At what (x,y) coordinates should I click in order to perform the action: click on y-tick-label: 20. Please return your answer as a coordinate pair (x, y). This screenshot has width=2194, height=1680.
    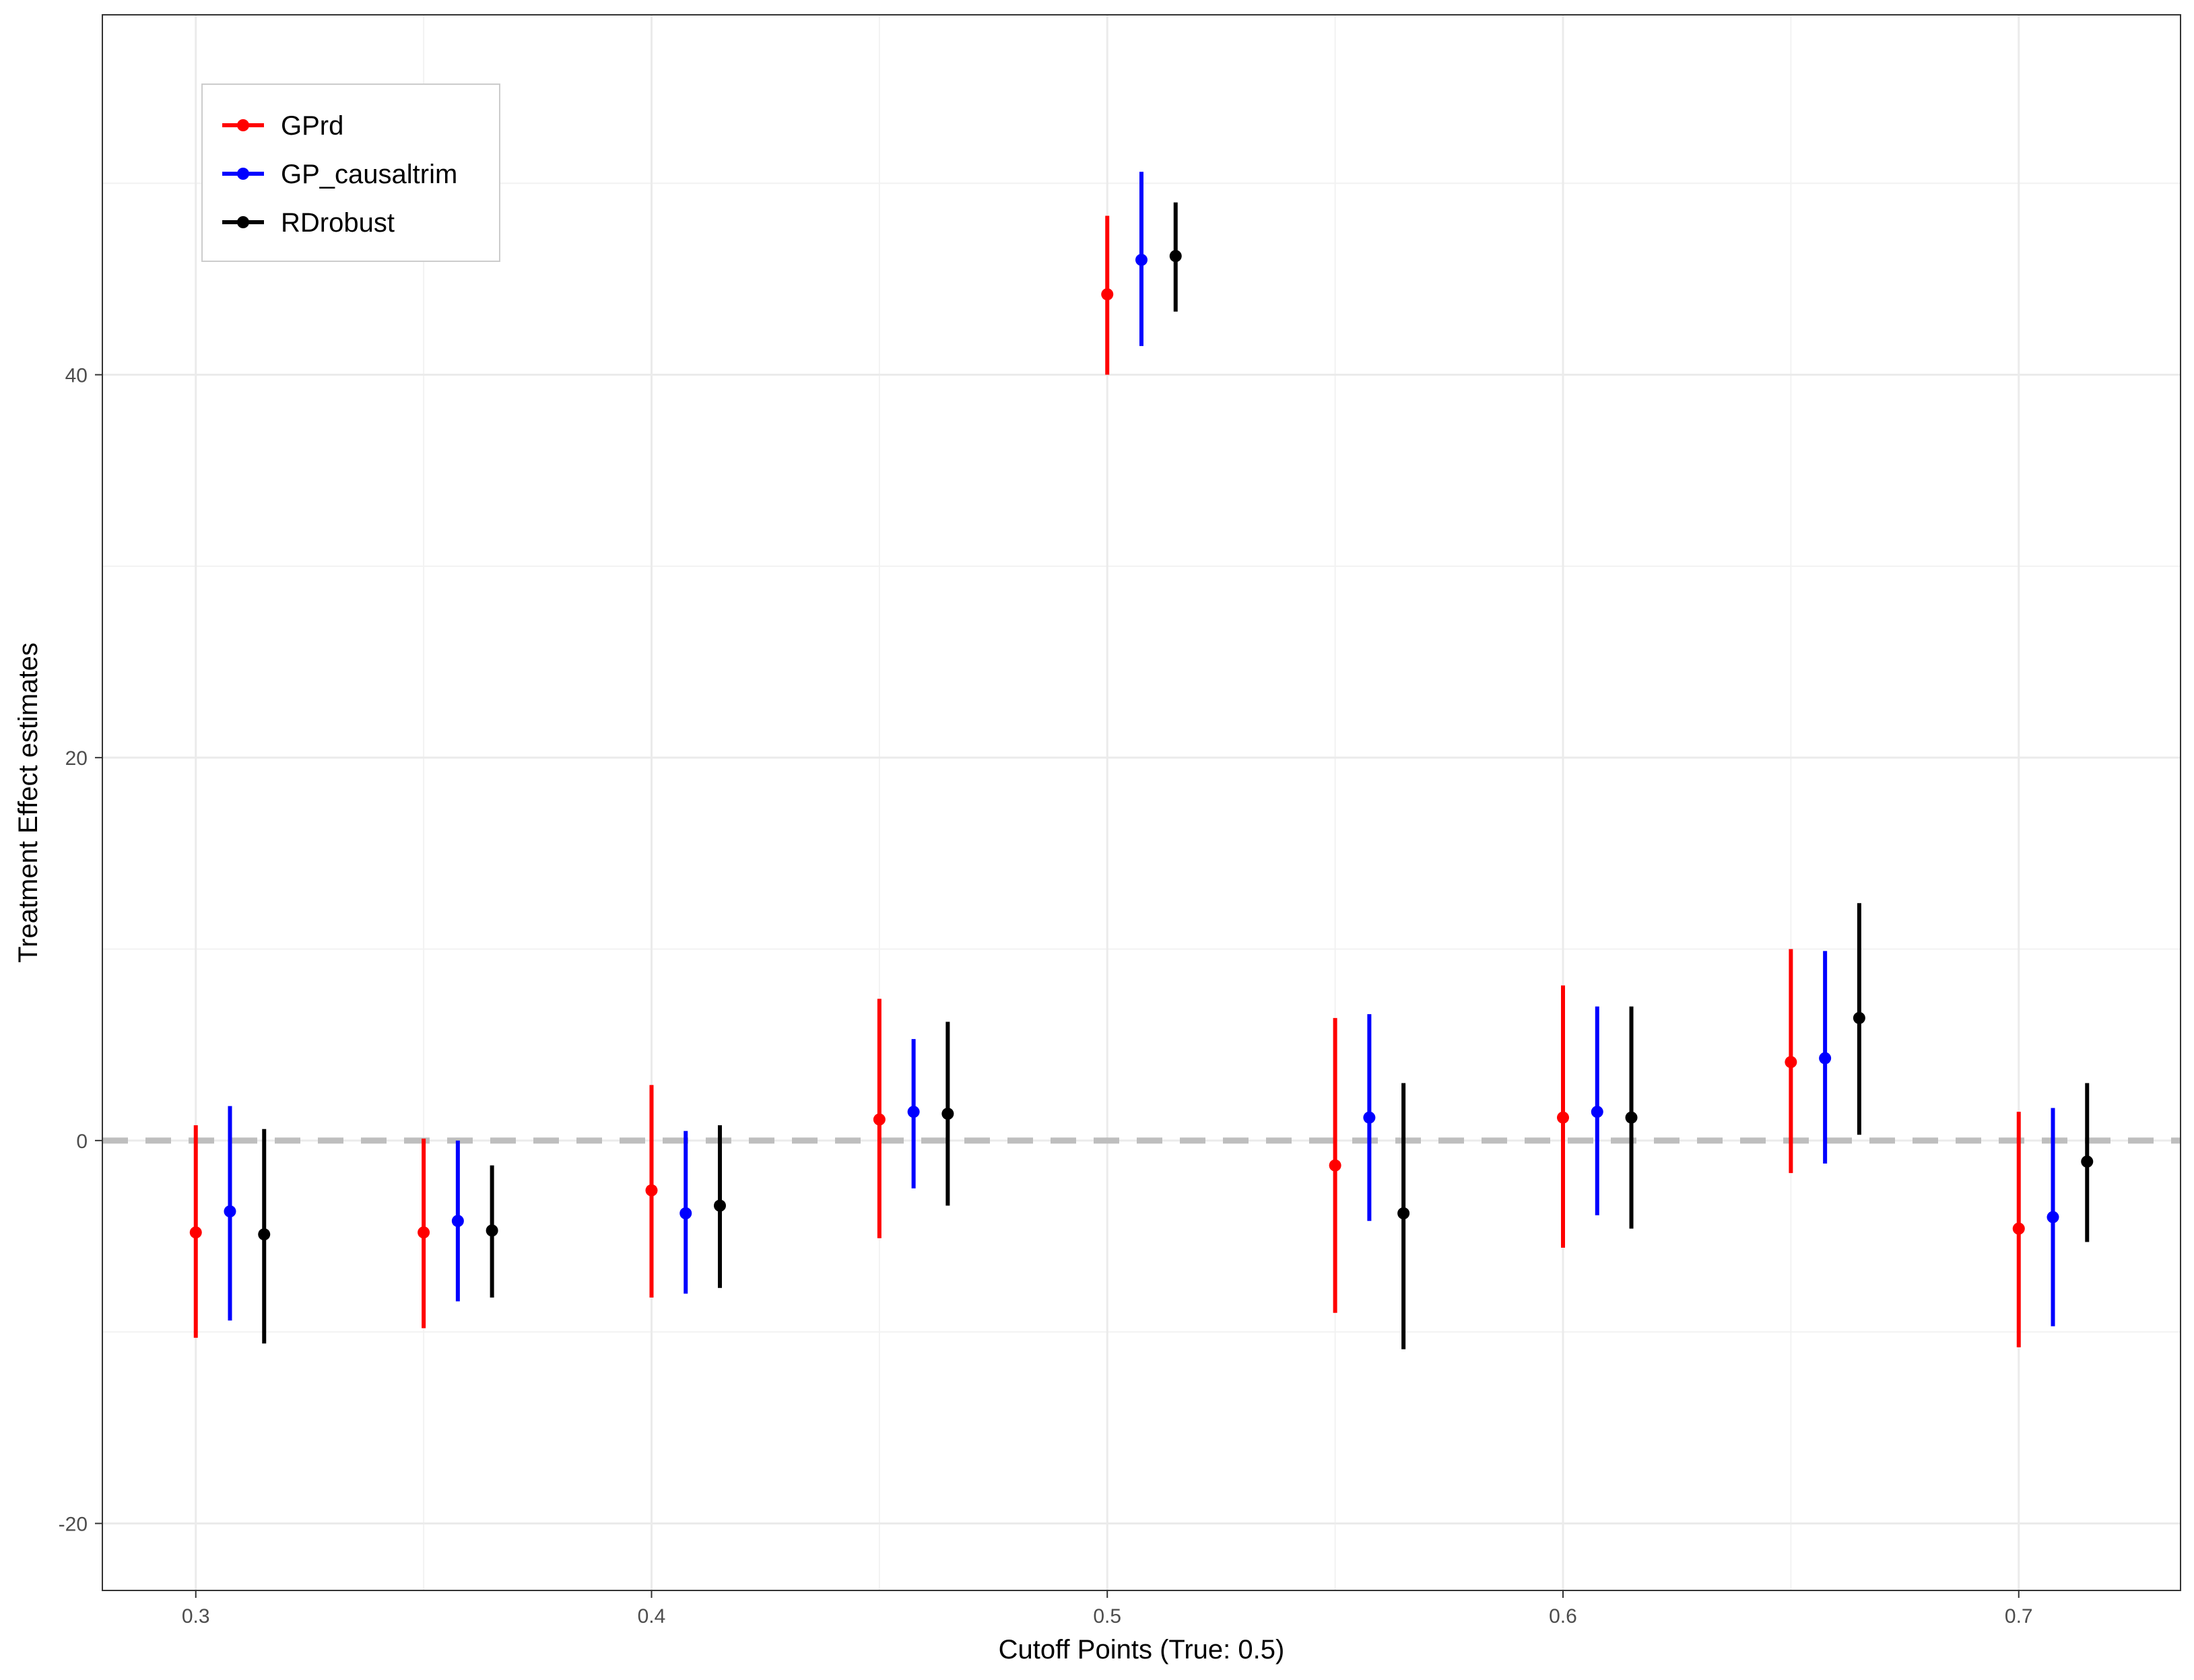
    Looking at the image, I should click on (76, 759).